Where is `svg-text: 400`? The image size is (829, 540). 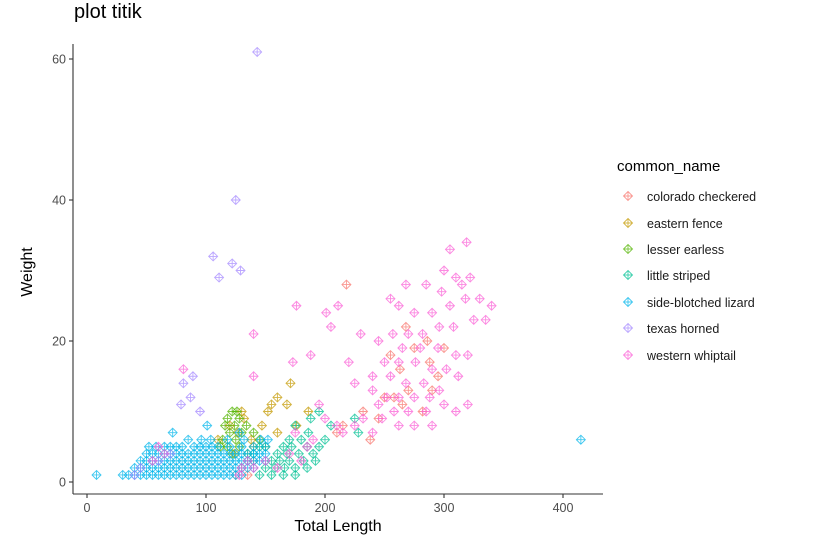 svg-text: 400 is located at coordinates (563, 508).